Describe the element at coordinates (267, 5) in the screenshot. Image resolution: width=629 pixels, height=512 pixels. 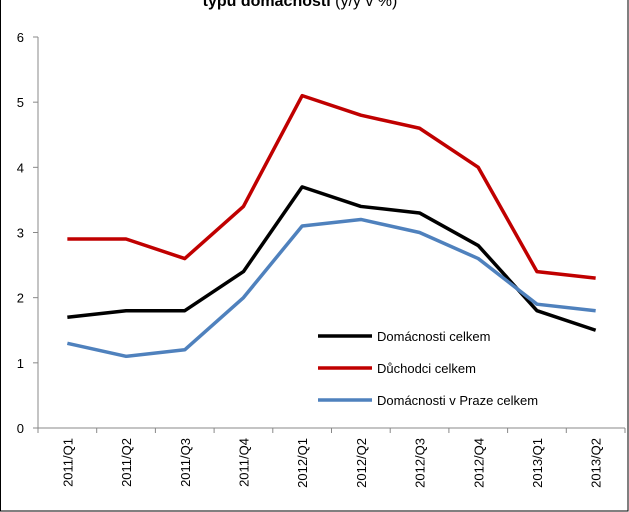
I see `title-bold: typu domácností` at that location.